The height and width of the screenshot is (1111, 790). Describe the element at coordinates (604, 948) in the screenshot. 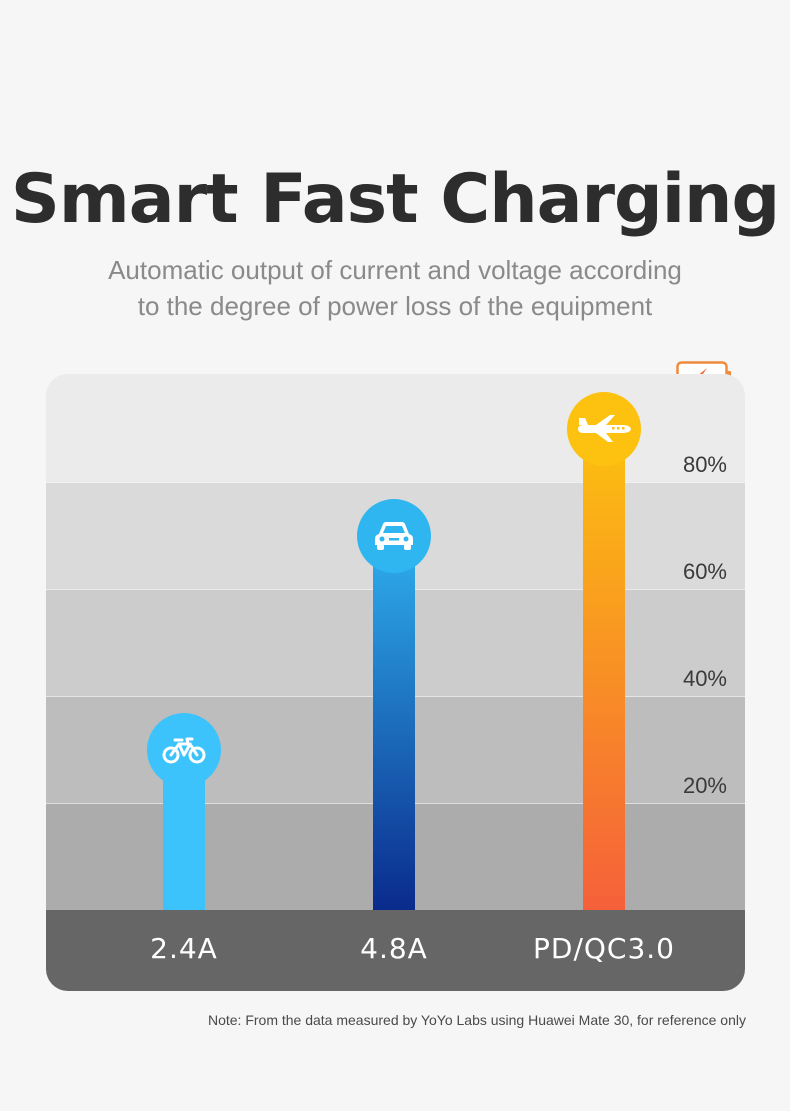

I see `x-tick-label: PD/QC3.0` at that location.